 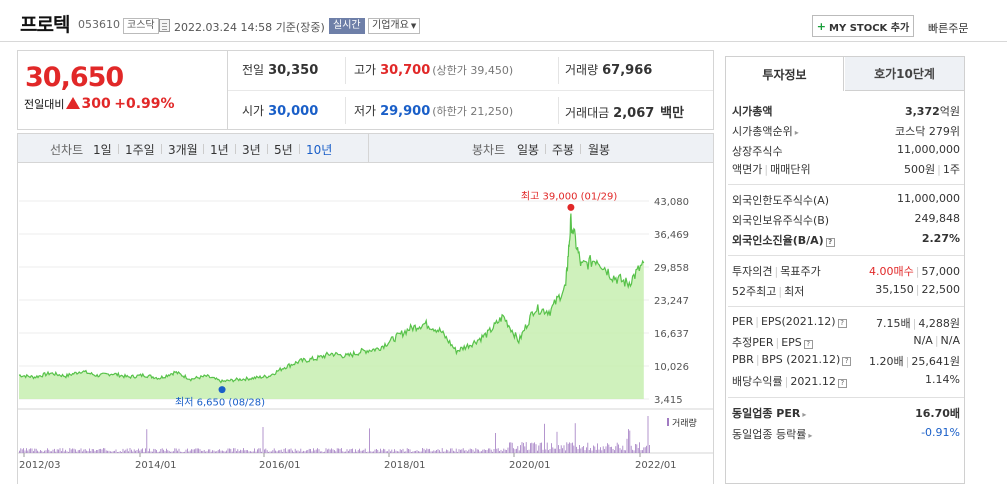 I want to click on pbr-bps-label: PBR | BPS (2021.12)?, so click(x=792, y=359).